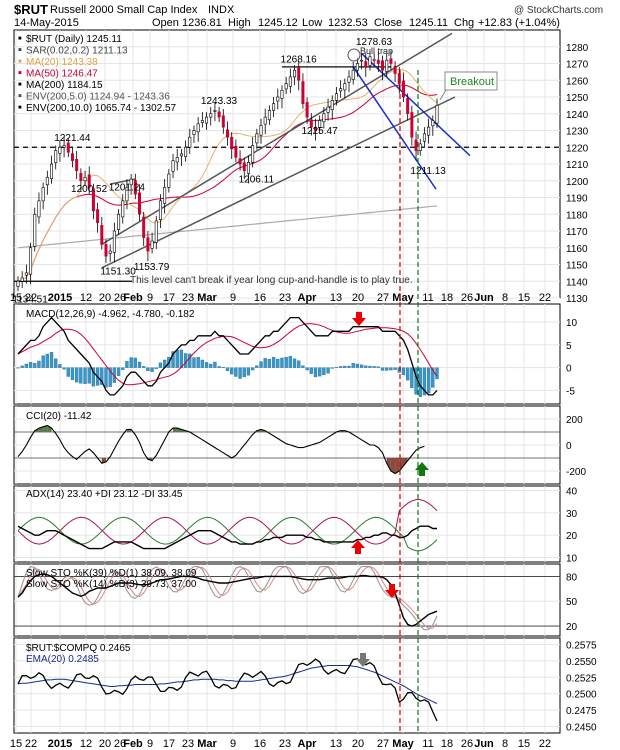 This screenshot has width=620, height=750. I want to click on channel-lower, so click(278, 182).